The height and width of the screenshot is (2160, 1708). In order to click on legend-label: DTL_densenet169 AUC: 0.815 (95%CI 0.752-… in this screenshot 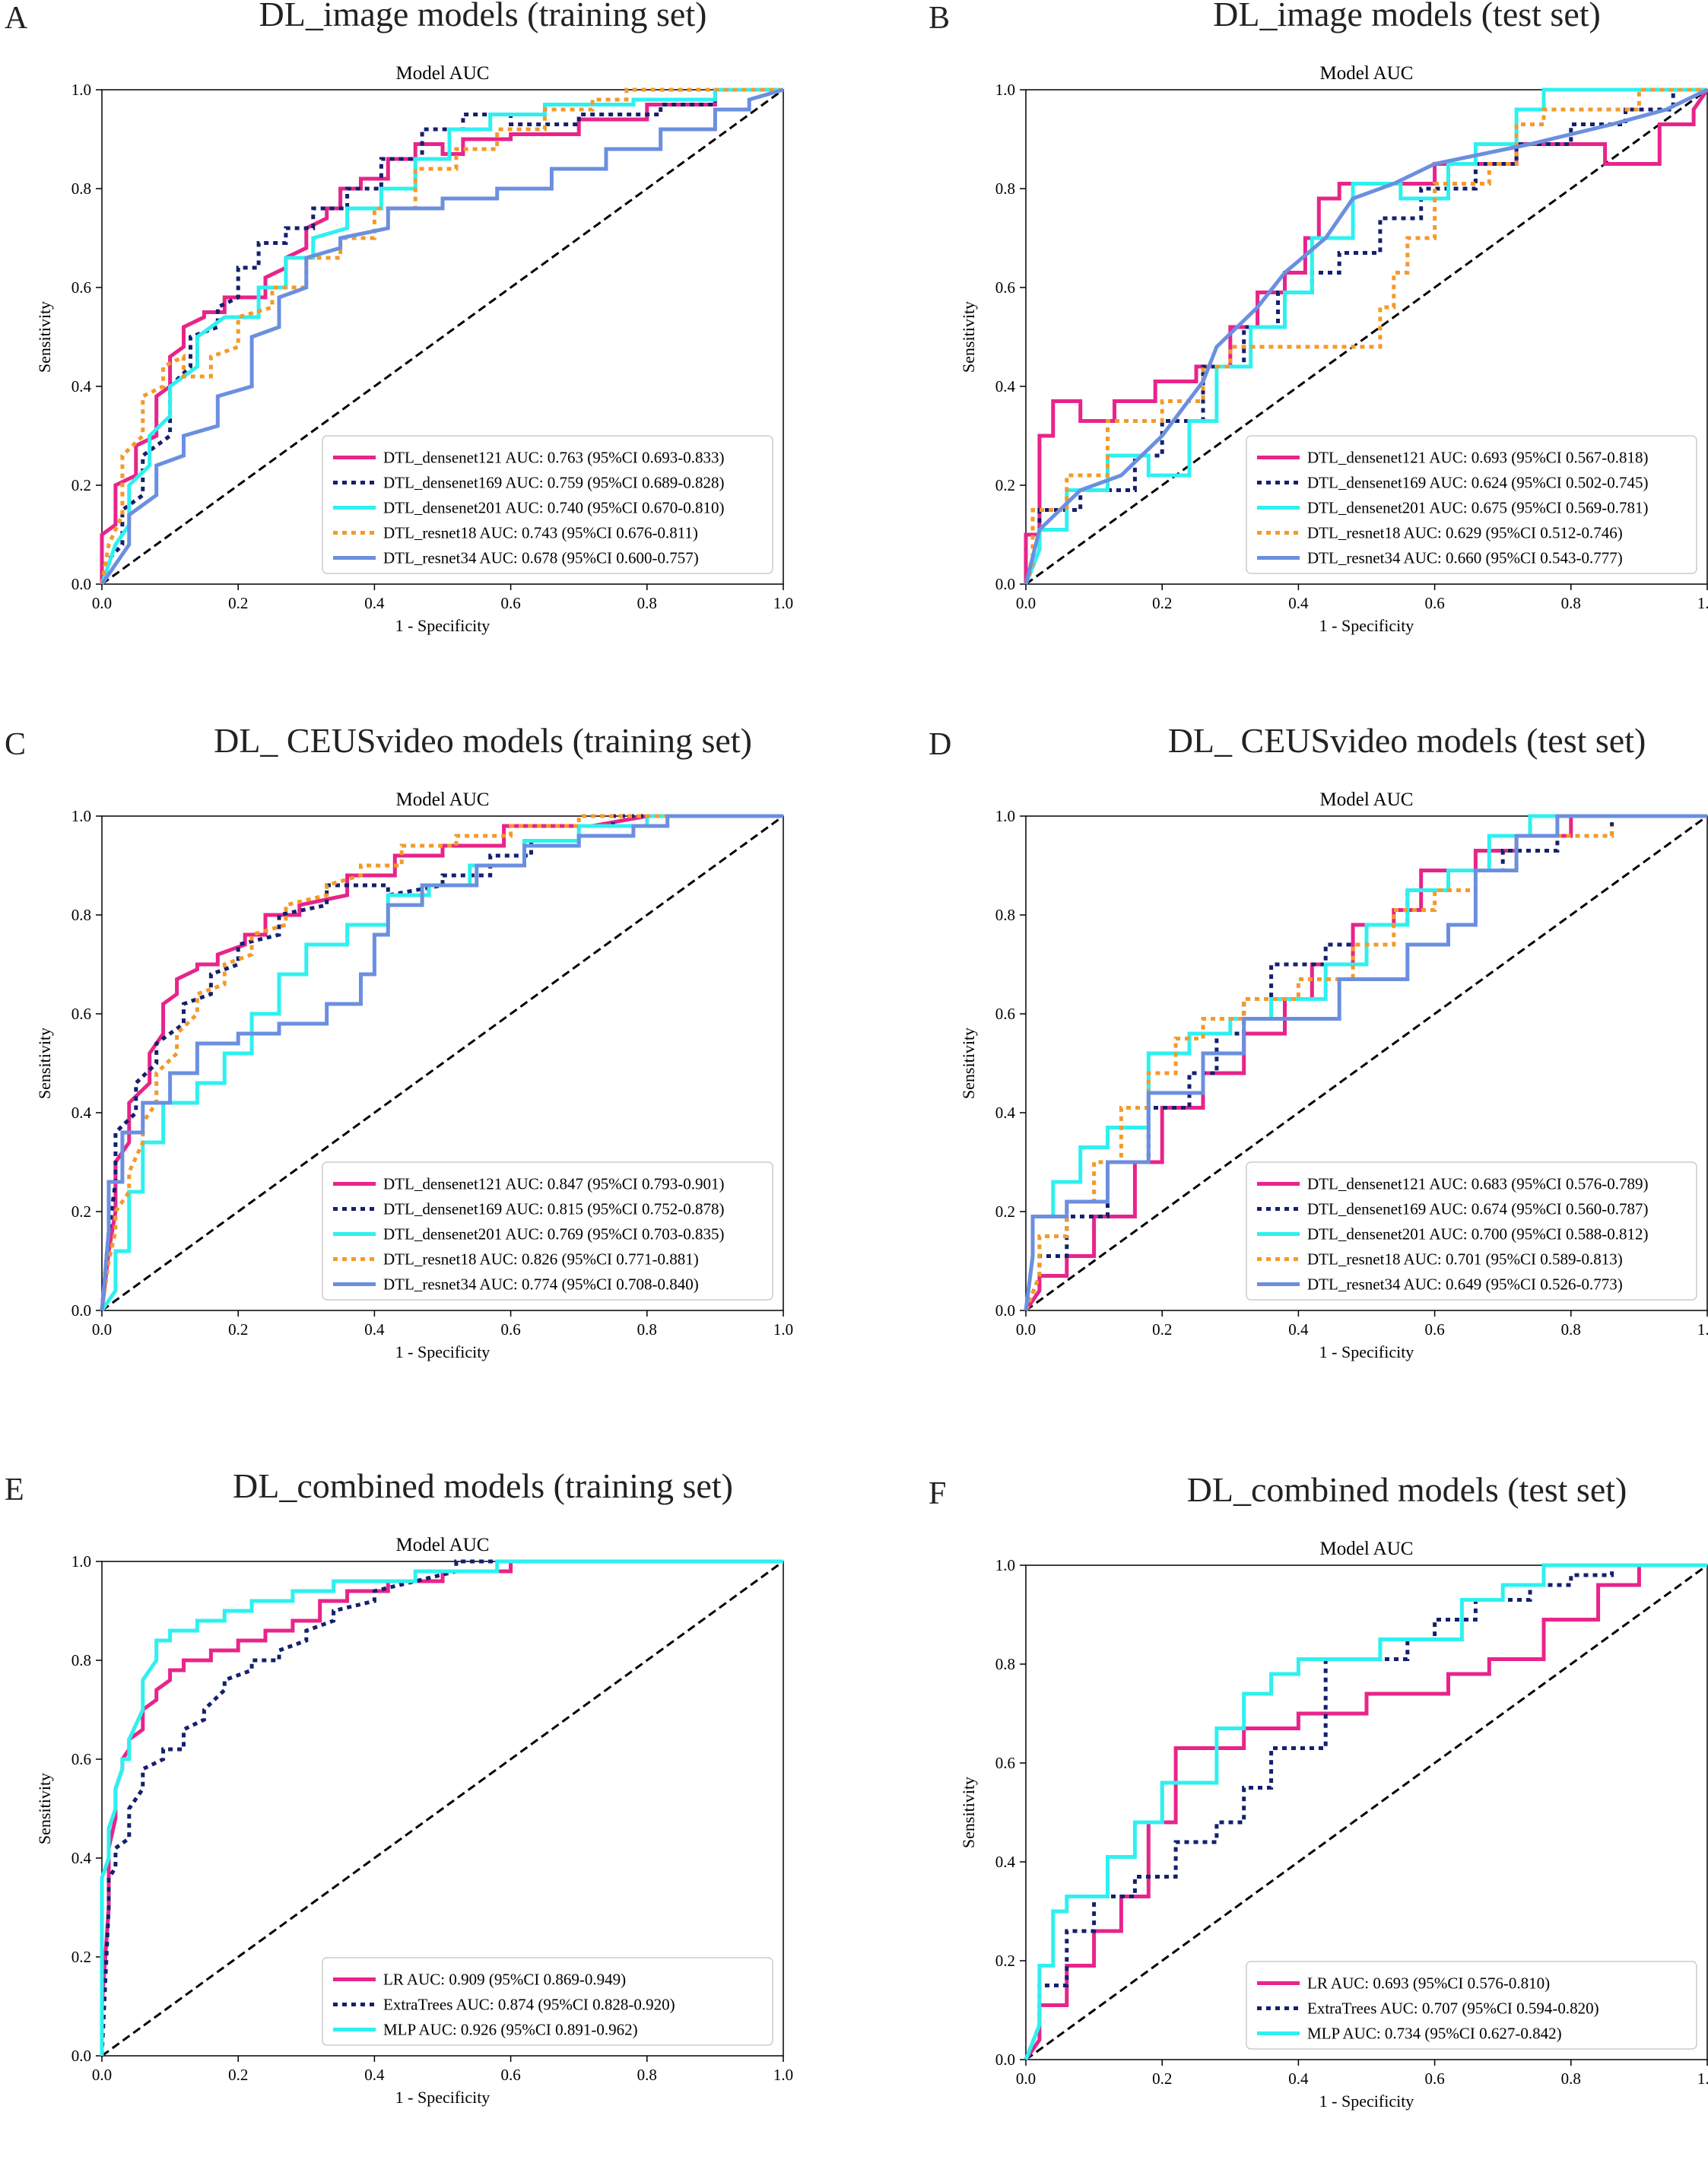, I will do `click(554, 1209)`.